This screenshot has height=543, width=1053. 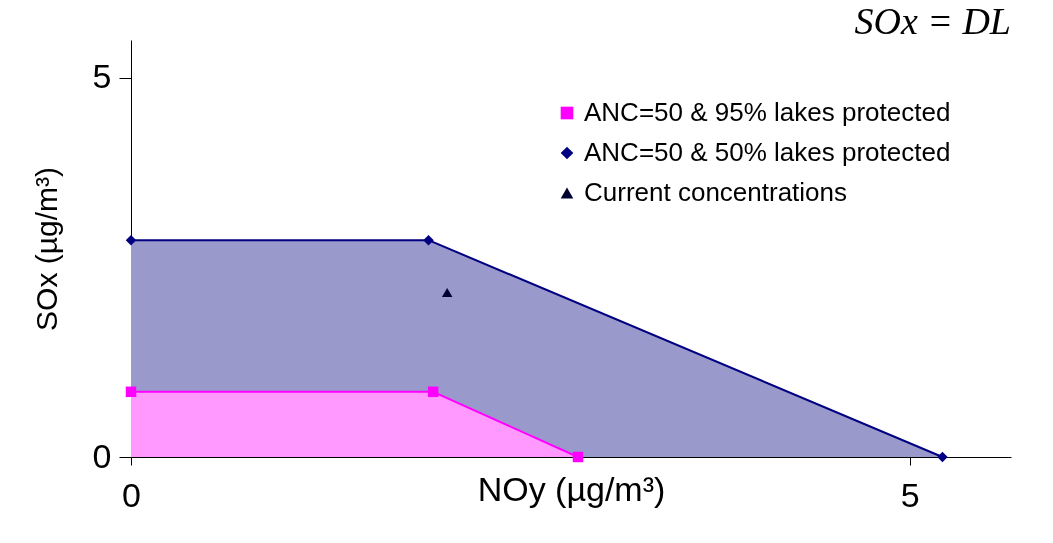 I want to click on legend-label: Current concentrations, so click(x=716, y=192).